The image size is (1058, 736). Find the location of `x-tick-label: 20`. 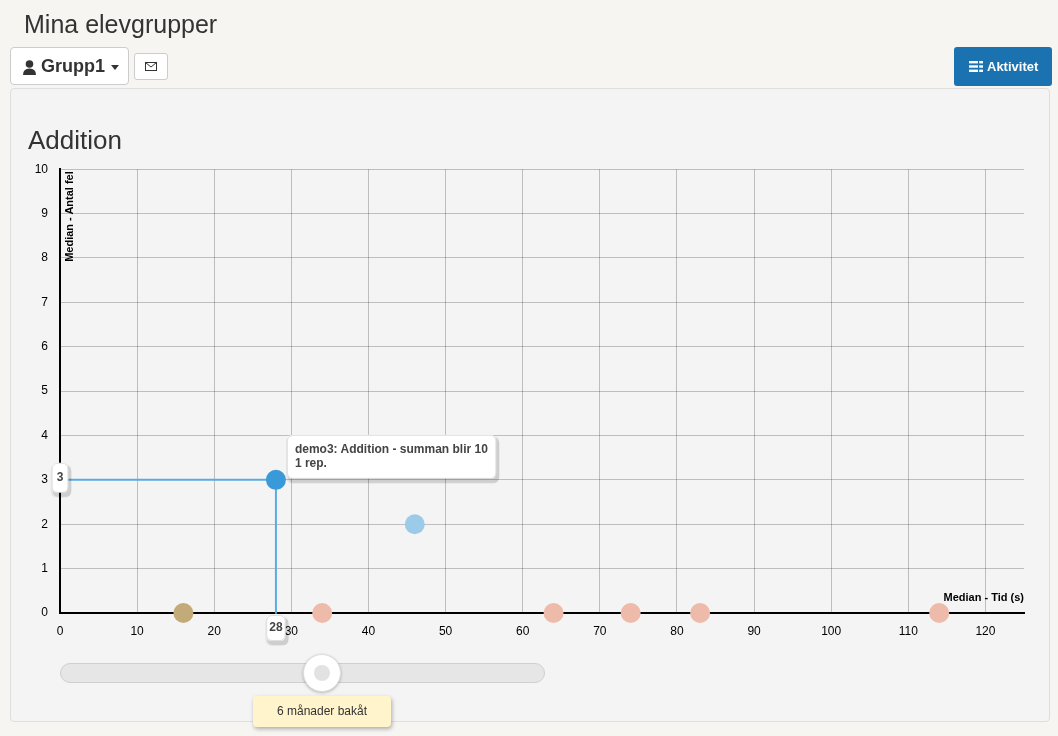

x-tick-label: 20 is located at coordinates (214, 630).